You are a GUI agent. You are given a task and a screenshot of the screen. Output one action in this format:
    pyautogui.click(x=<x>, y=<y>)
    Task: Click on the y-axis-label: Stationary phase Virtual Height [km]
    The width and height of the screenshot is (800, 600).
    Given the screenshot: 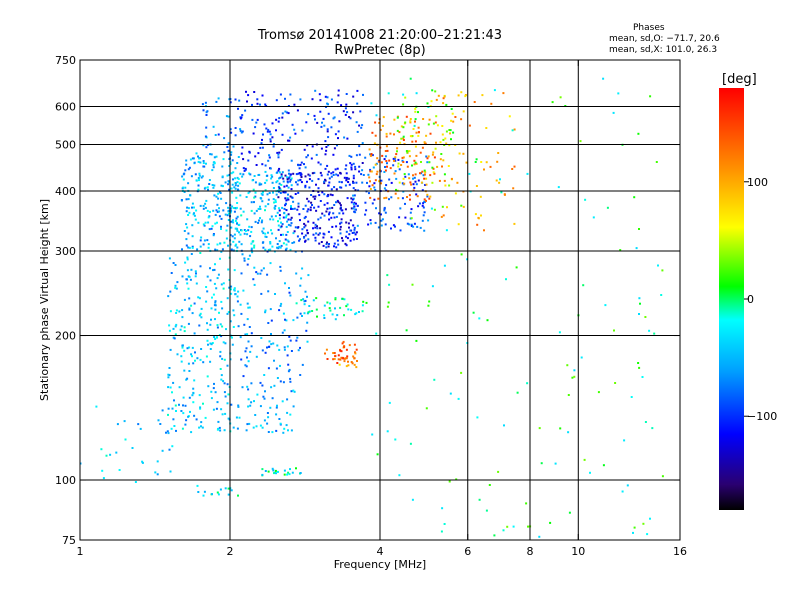 What is the action you would take?
    pyautogui.click(x=44, y=300)
    